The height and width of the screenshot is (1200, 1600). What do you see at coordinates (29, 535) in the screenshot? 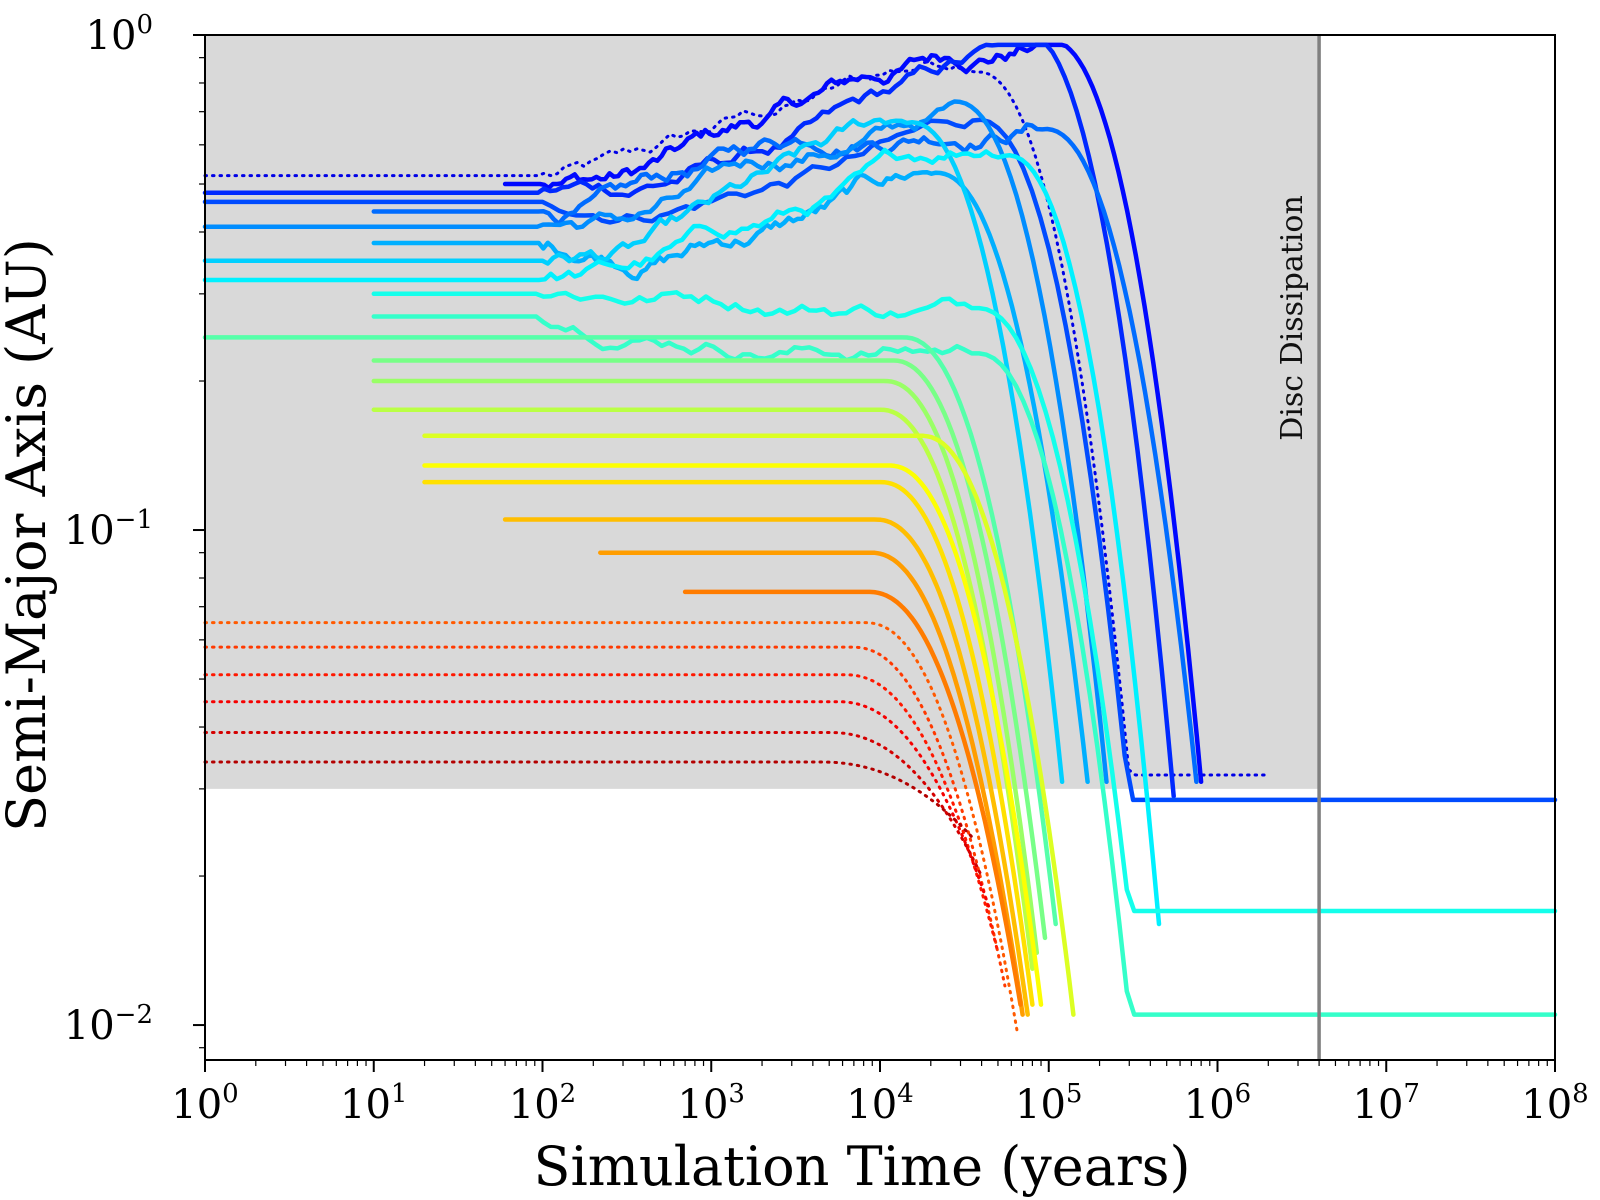
I see `y-axis-label: Semi-Major Axis (AU)` at bounding box center [29, 535].